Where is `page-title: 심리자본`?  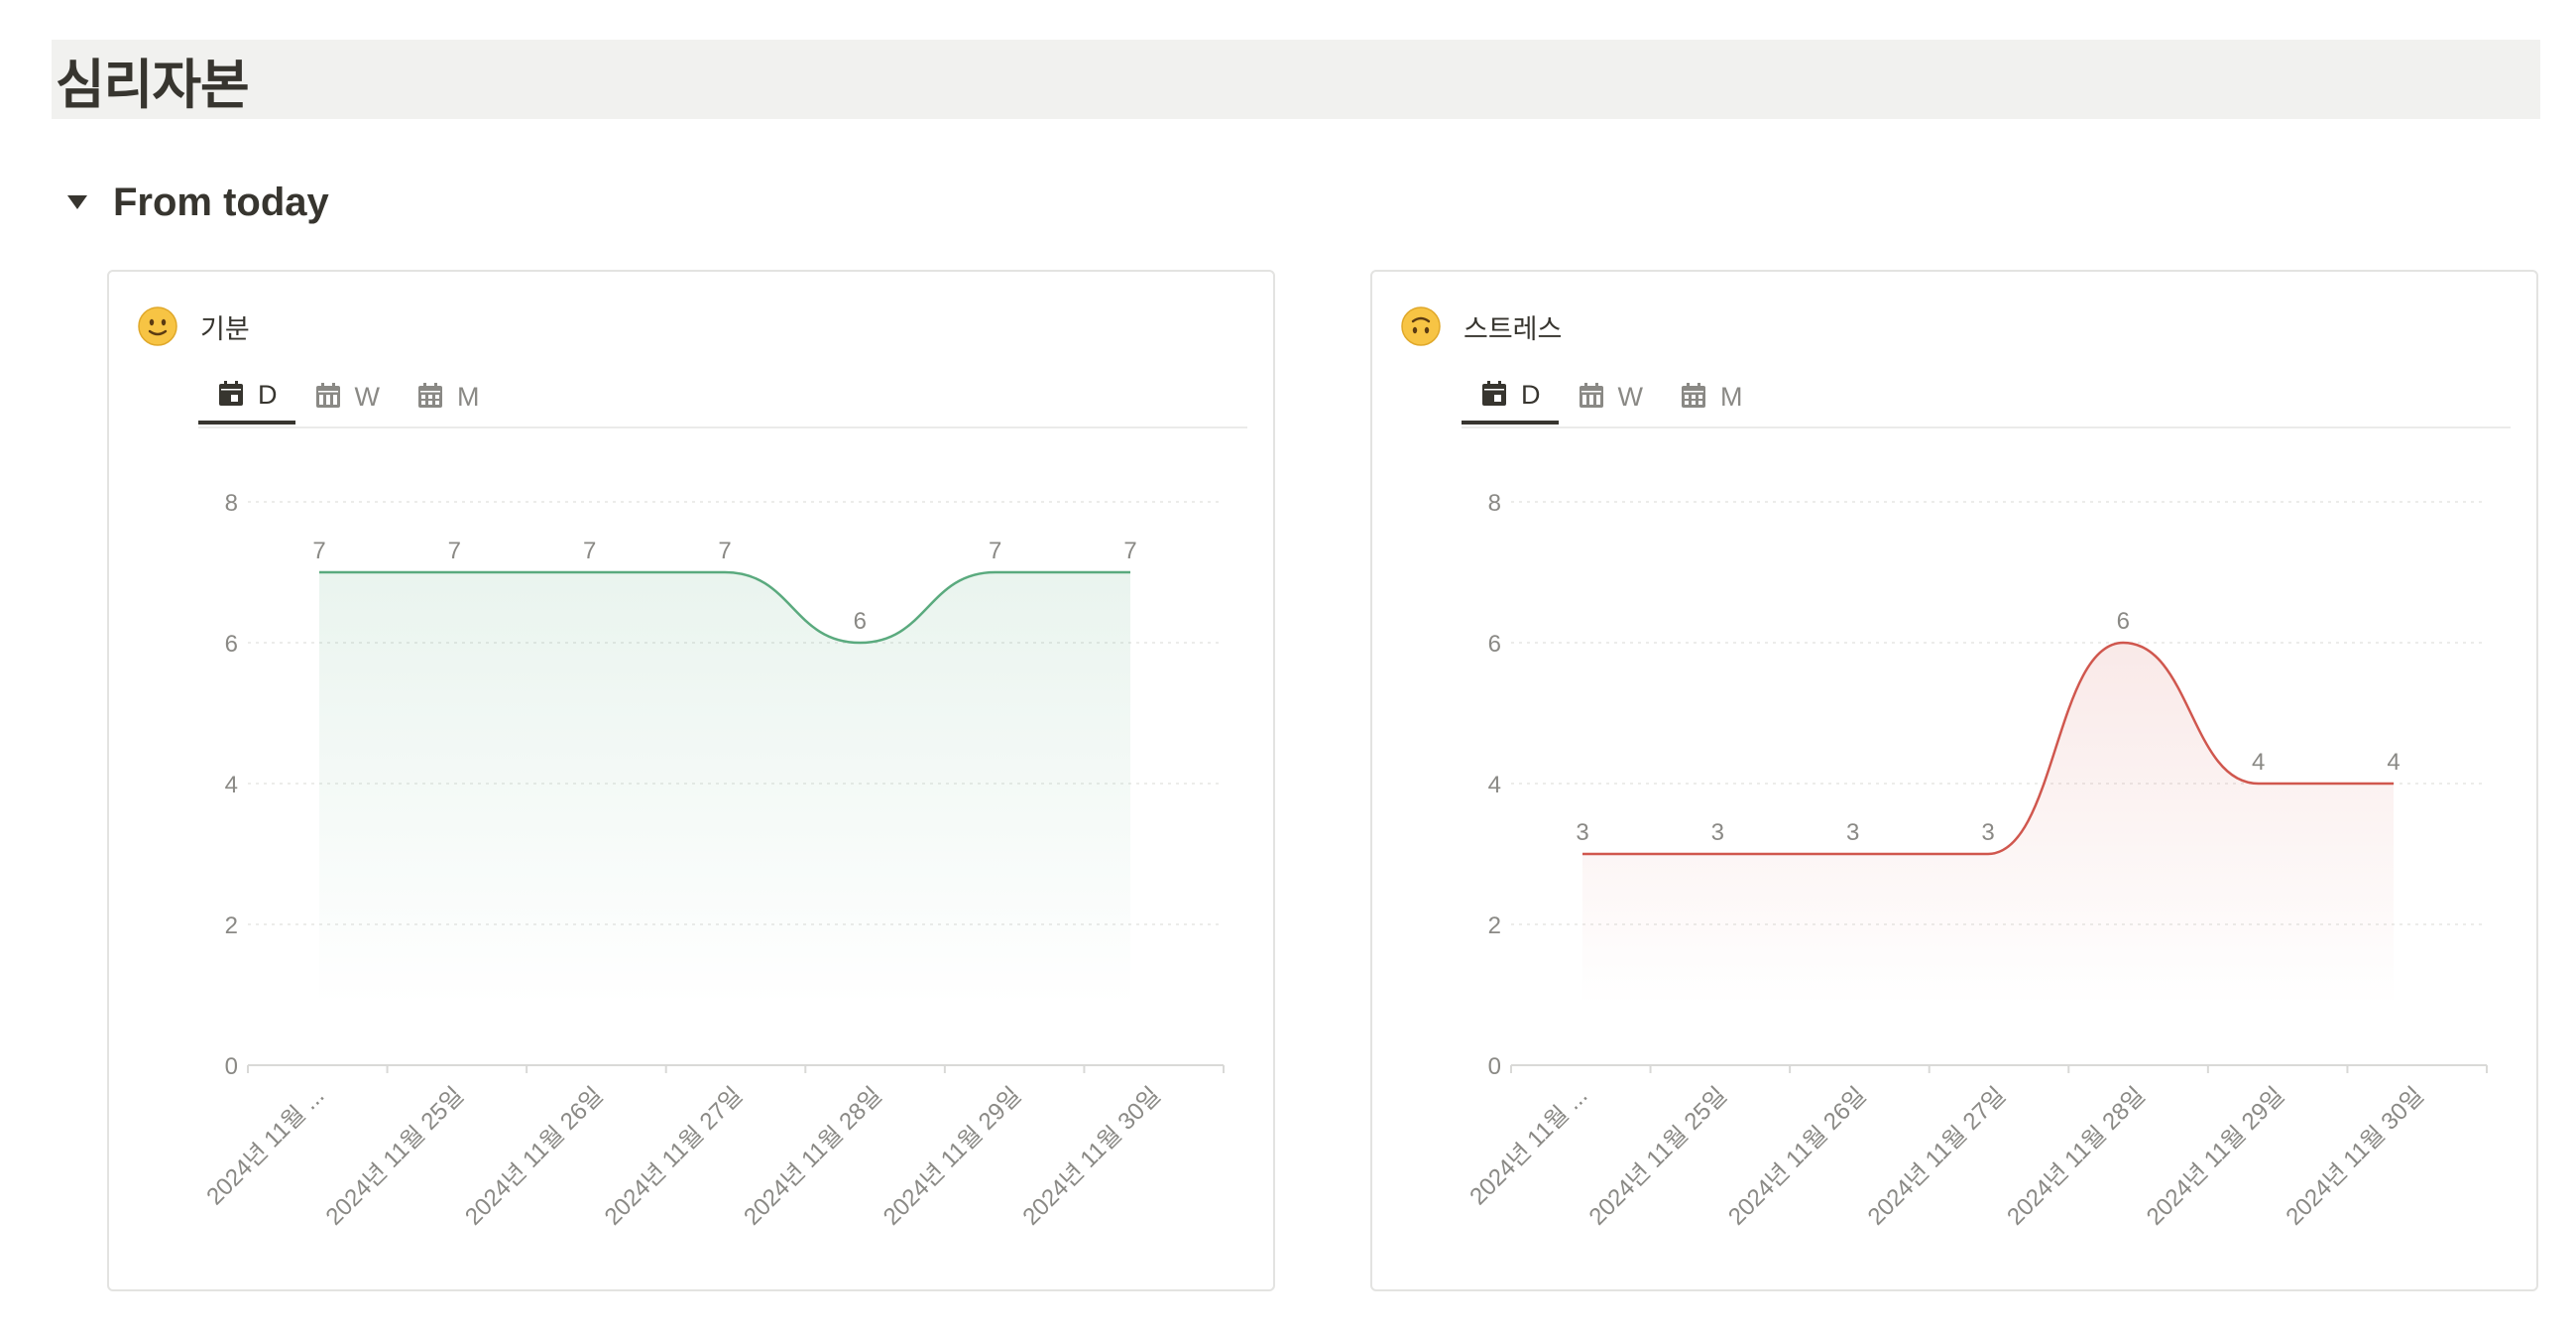 page-title: 심리자본 is located at coordinates (153, 85).